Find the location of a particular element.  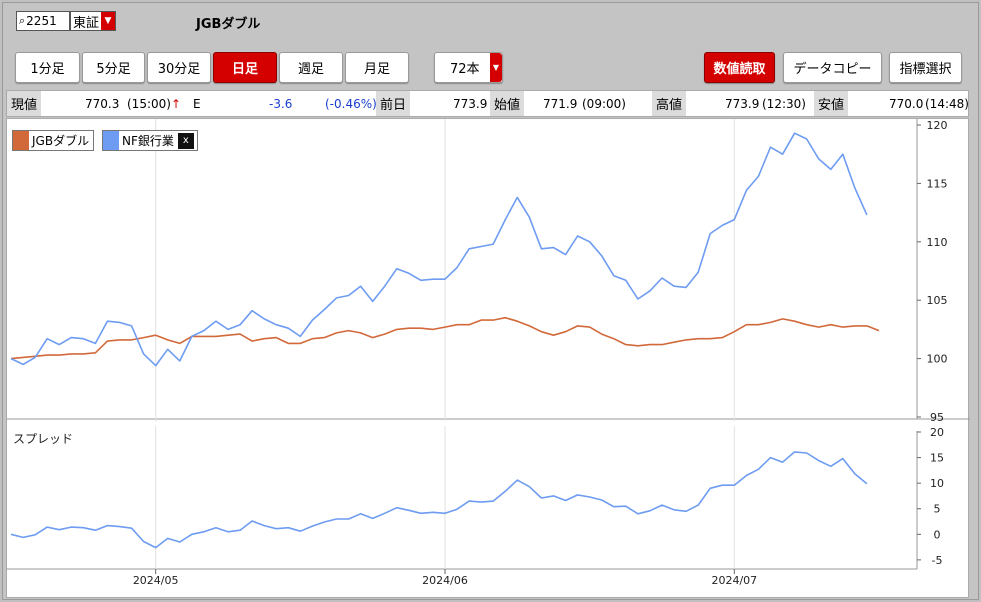

y-tick-label: 100 is located at coordinates (937, 359).